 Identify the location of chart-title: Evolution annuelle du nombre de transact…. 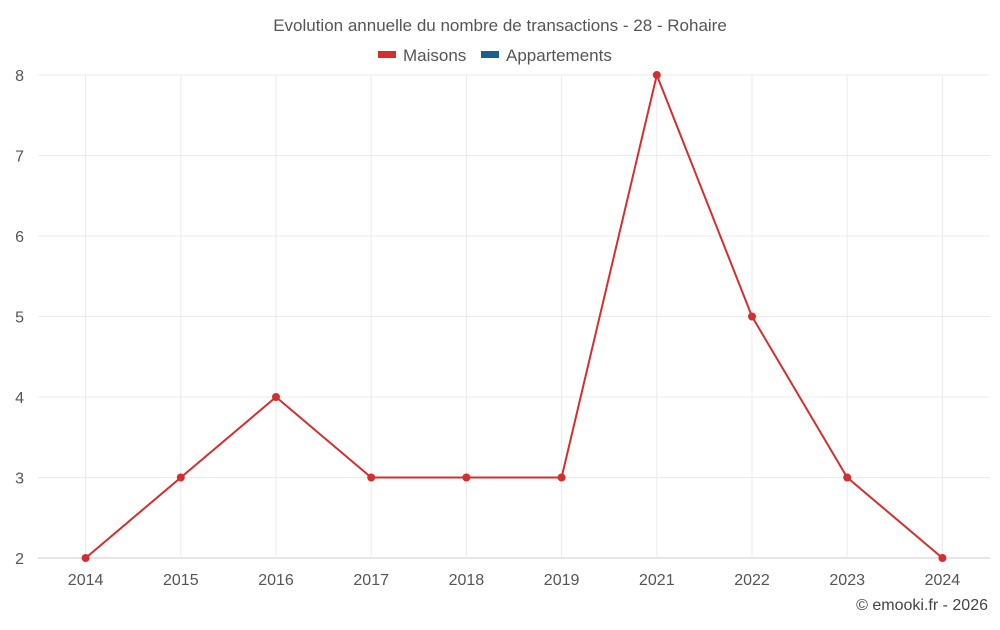
(500, 25).